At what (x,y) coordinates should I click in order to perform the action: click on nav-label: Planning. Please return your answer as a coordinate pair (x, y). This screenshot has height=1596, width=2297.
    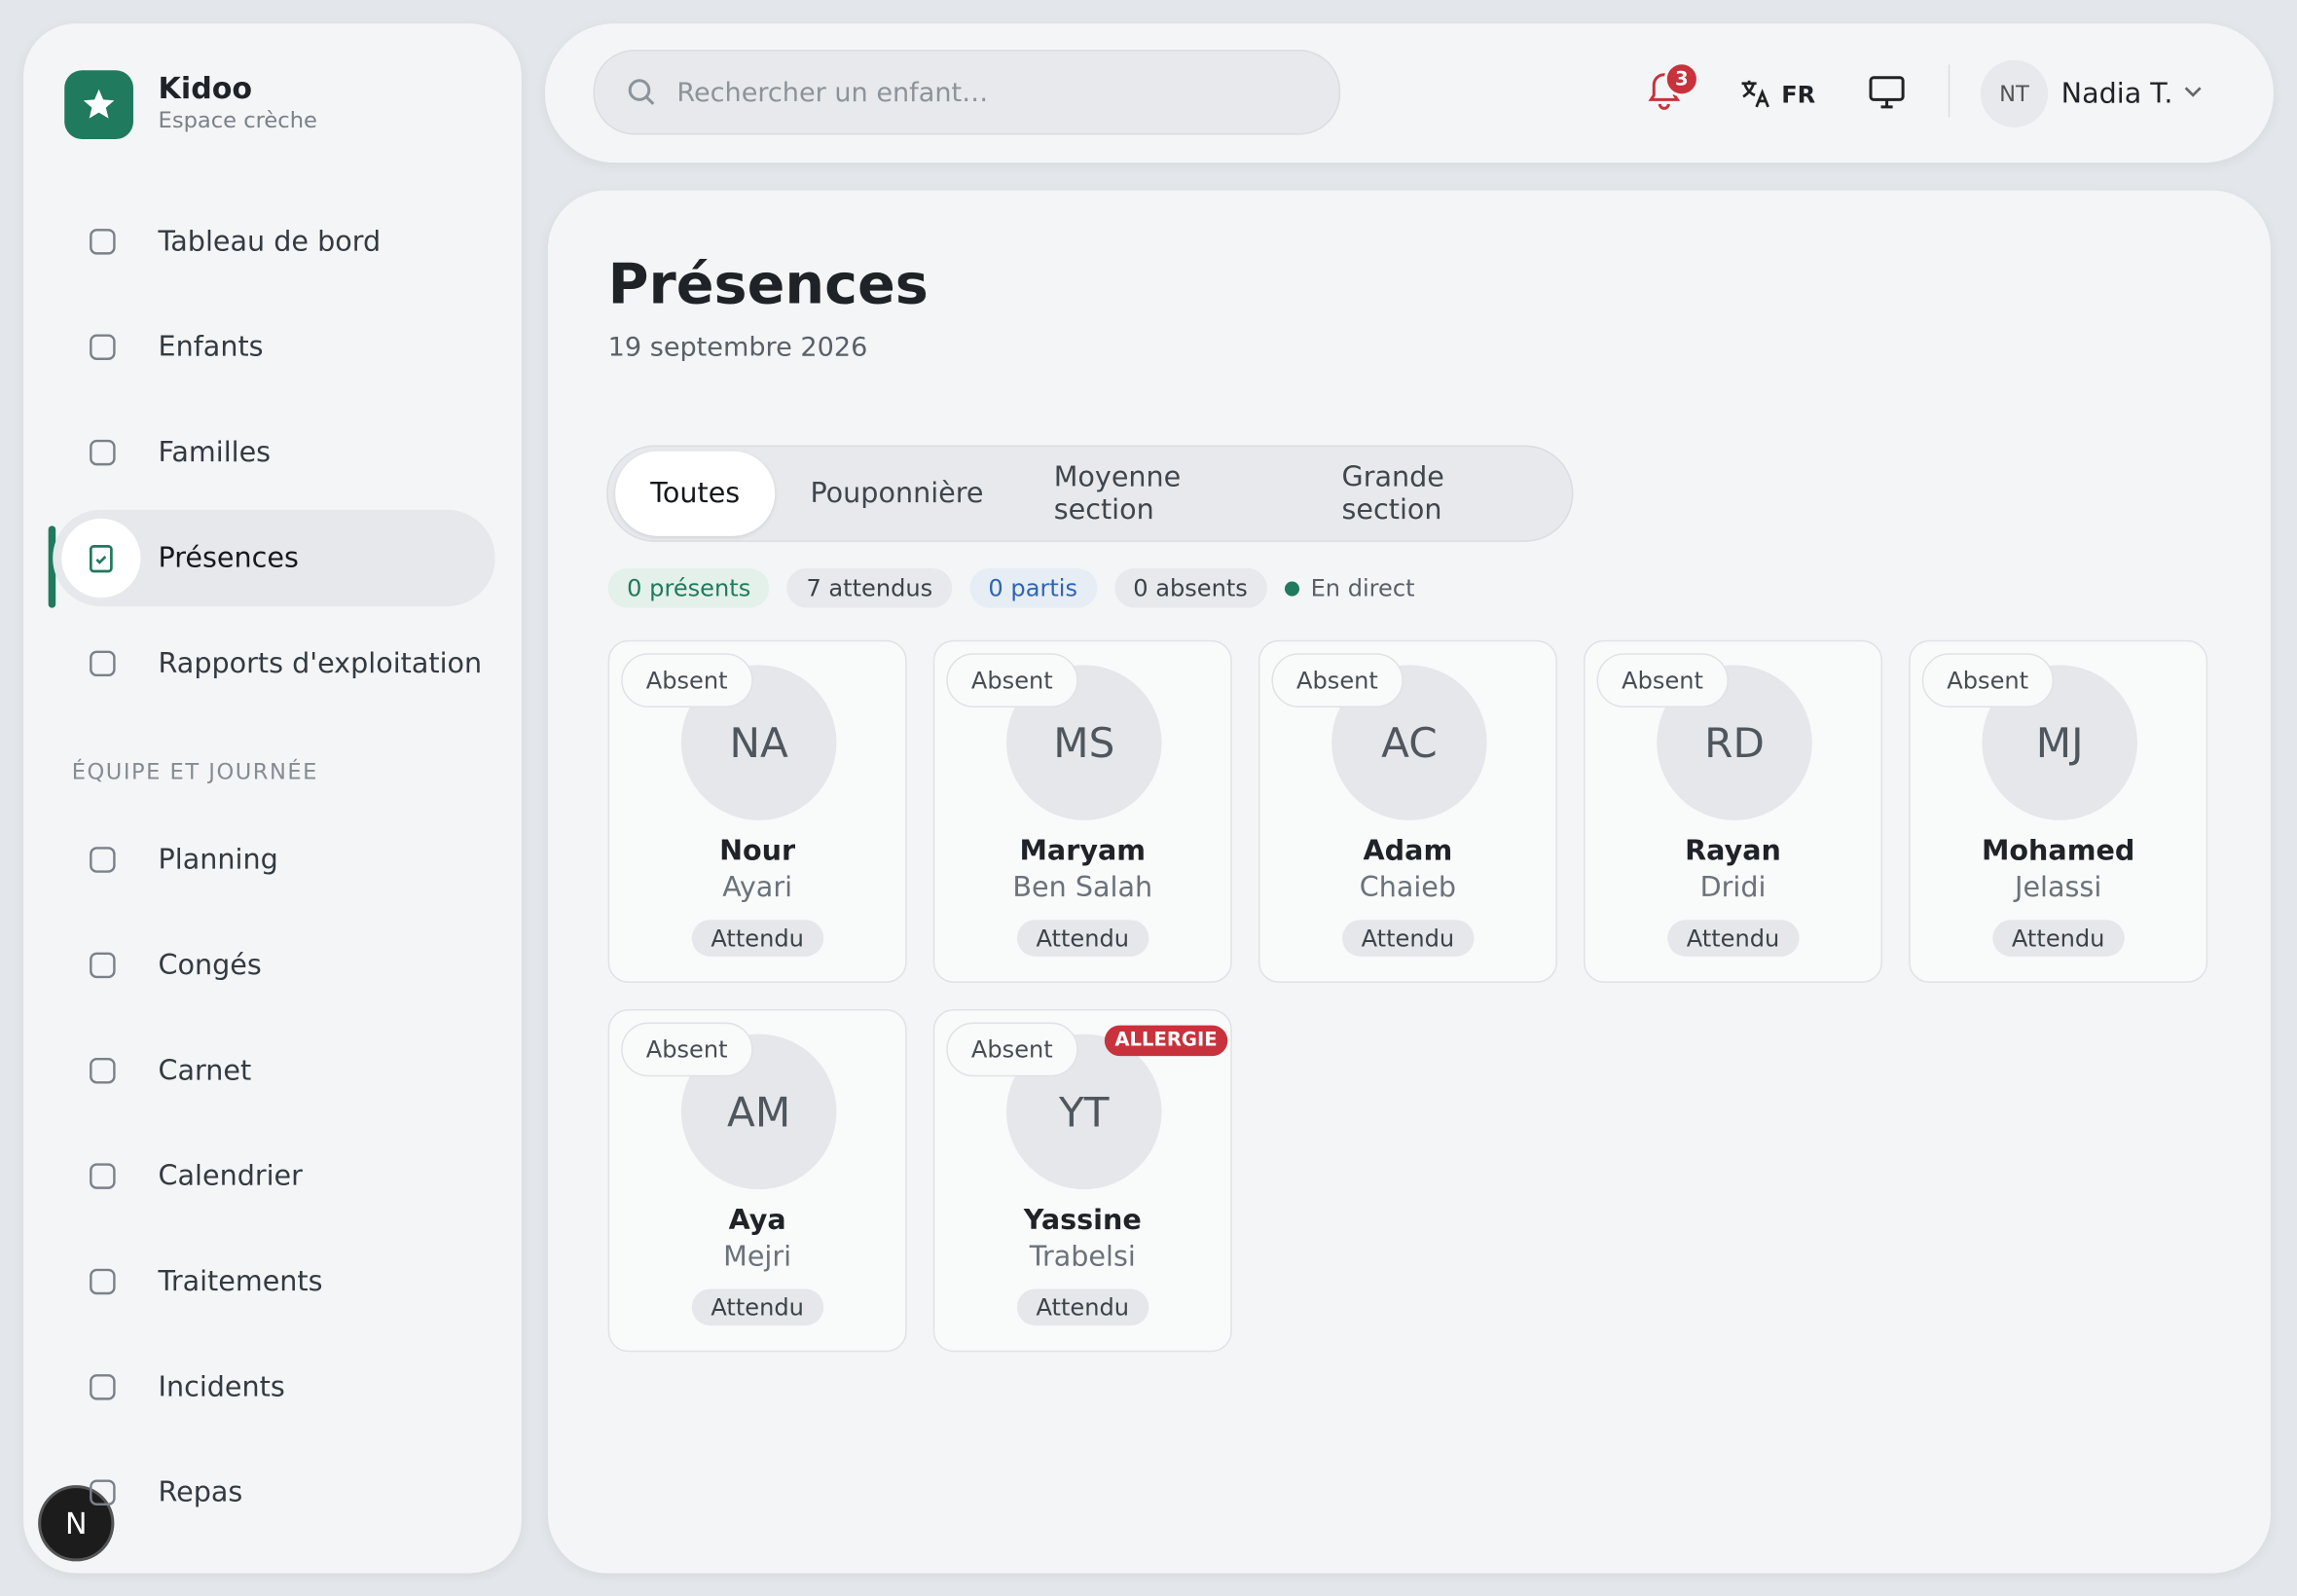
    Looking at the image, I should click on (218, 860).